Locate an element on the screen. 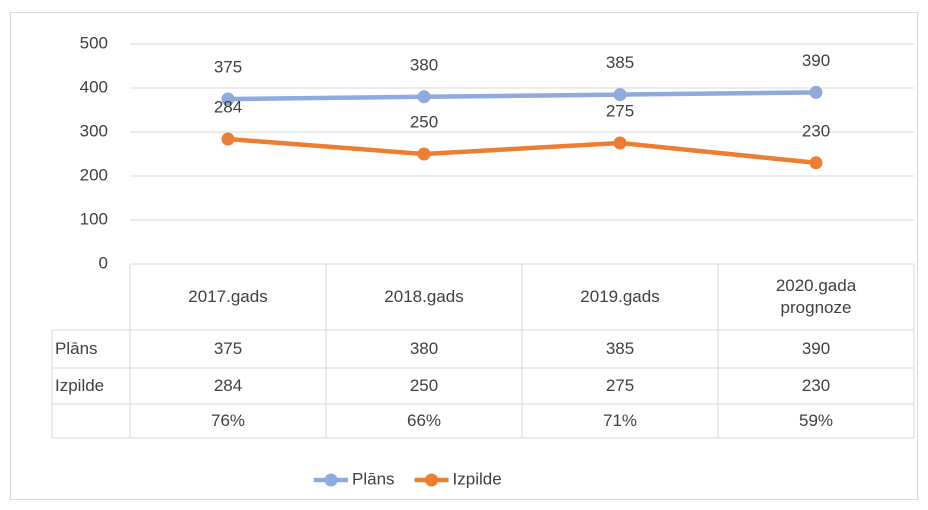 Image resolution: width=928 pixels, height=510 pixels. cell-text: 2020.gada prognoze is located at coordinates (816, 296).